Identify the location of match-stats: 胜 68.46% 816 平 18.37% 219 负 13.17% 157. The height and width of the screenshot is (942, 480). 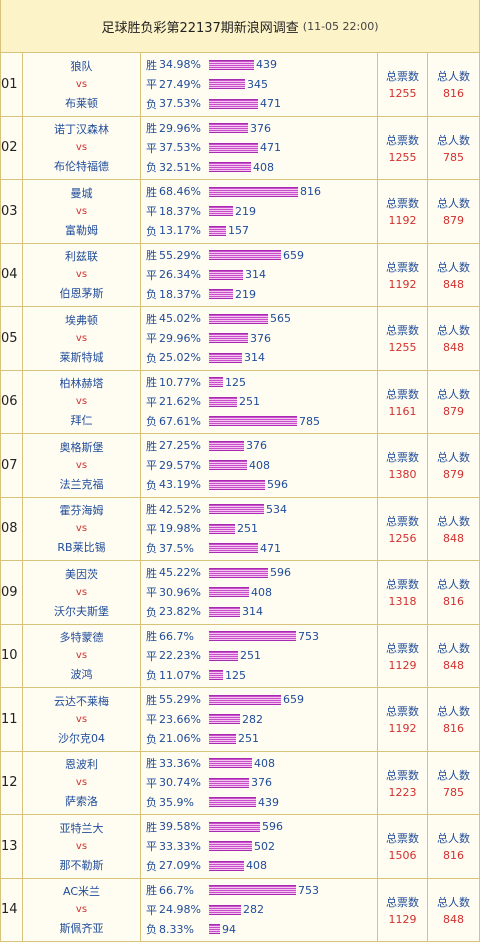
(259, 211).